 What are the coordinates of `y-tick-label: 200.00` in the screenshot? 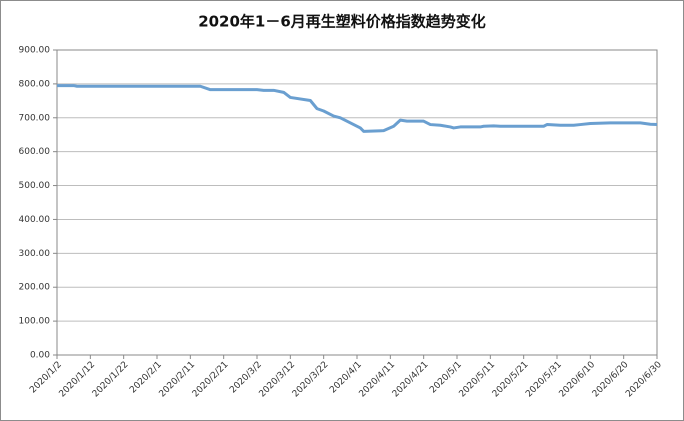 It's located at (35, 288).